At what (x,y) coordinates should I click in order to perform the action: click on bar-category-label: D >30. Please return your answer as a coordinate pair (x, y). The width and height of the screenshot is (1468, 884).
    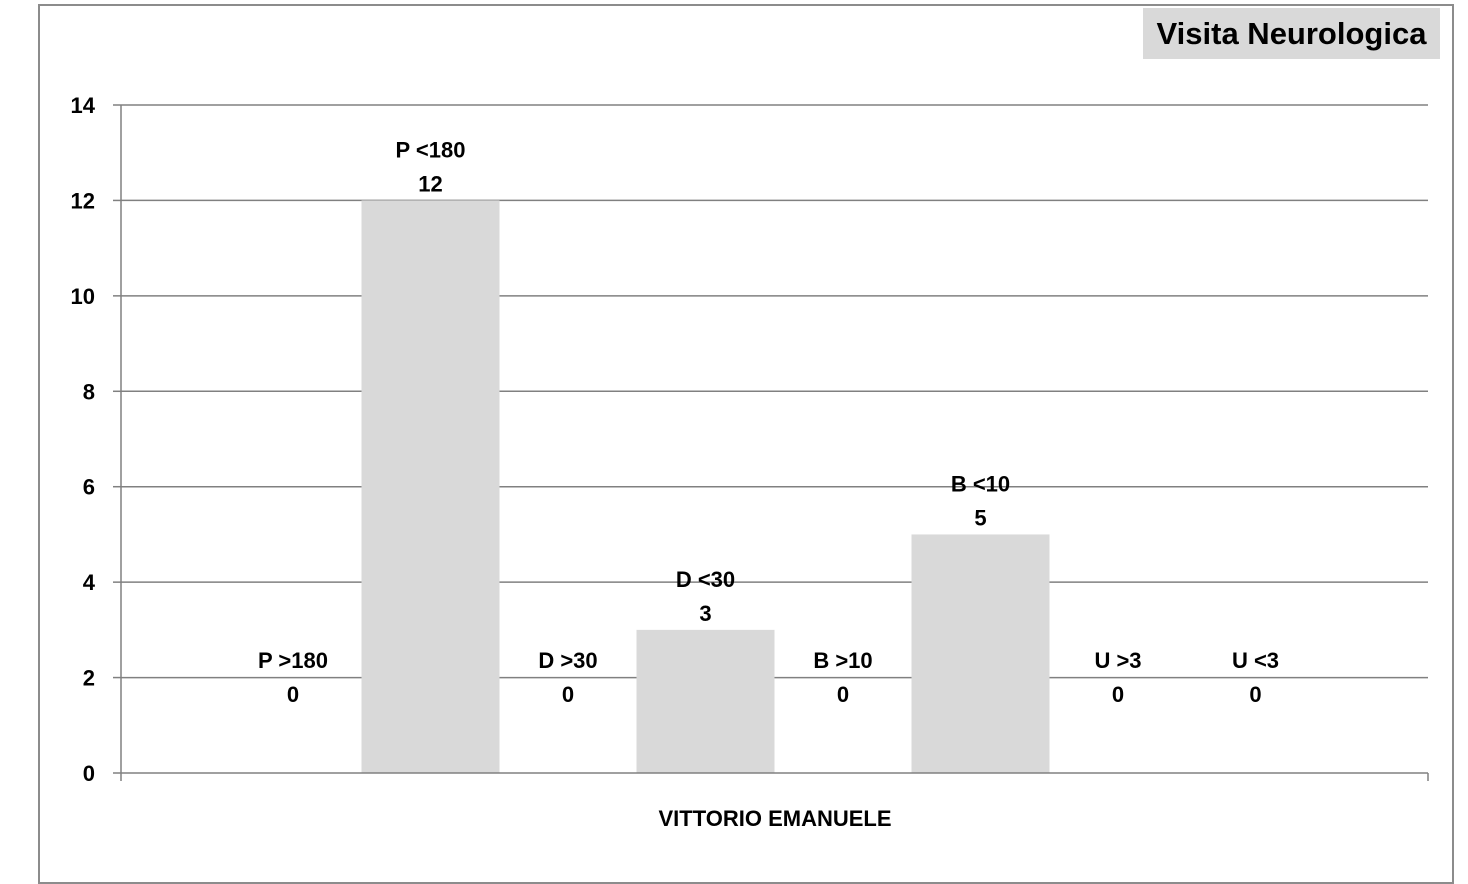
    Looking at the image, I should click on (567, 660).